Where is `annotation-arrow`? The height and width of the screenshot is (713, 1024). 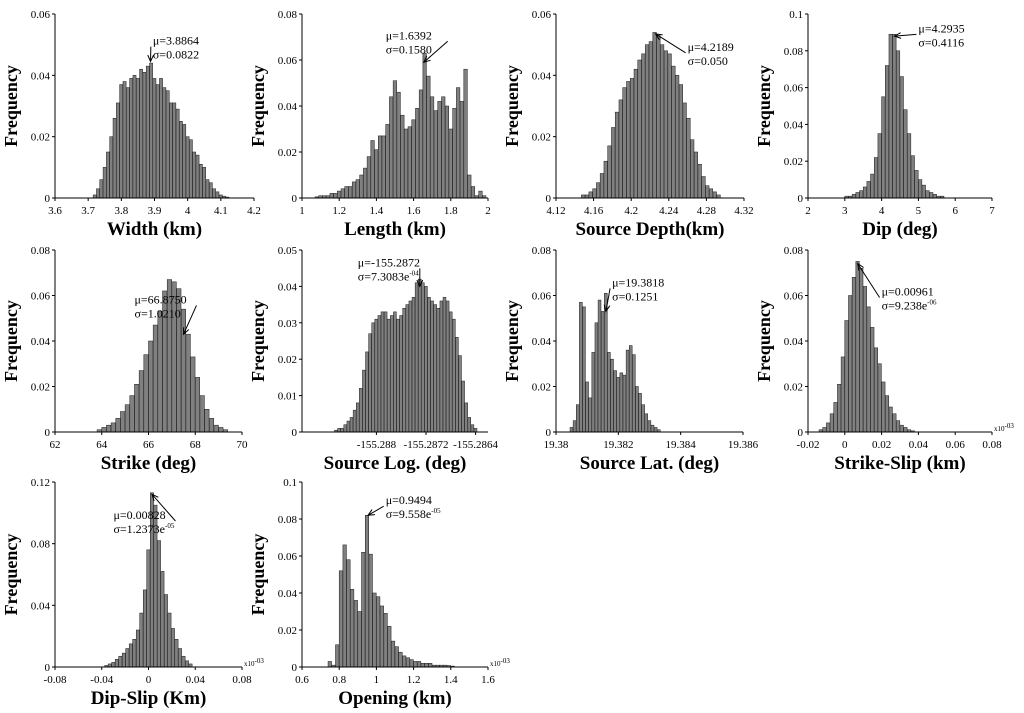
annotation-arrow is located at coordinates (436, 51).